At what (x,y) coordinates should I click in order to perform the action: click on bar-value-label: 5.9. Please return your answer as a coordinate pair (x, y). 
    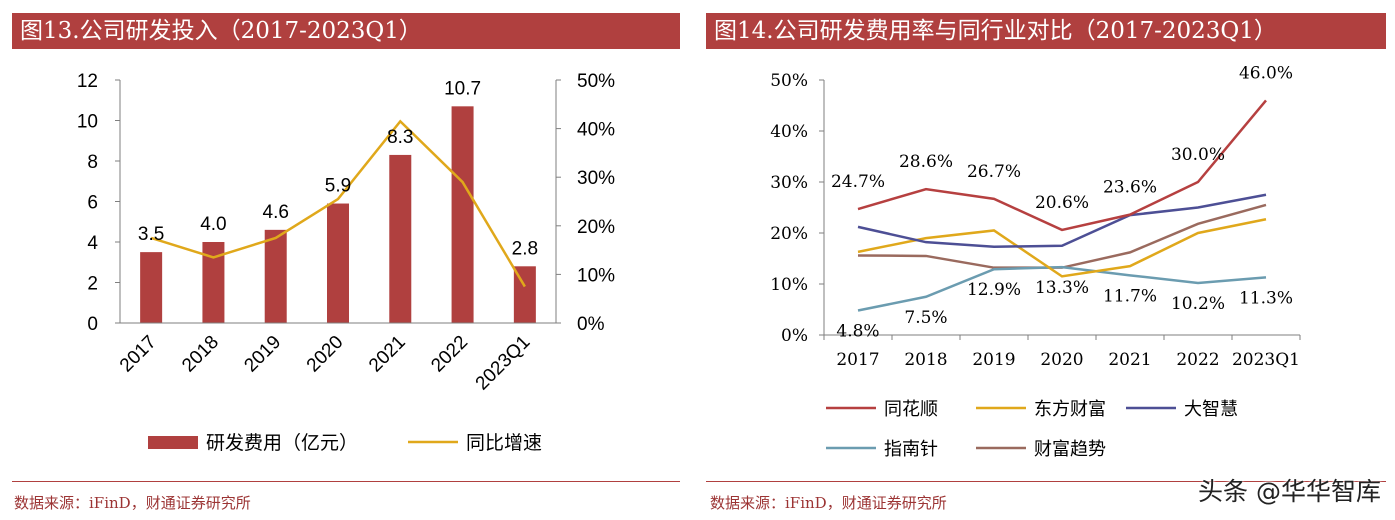
    Looking at the image, I should click on (338, 186).